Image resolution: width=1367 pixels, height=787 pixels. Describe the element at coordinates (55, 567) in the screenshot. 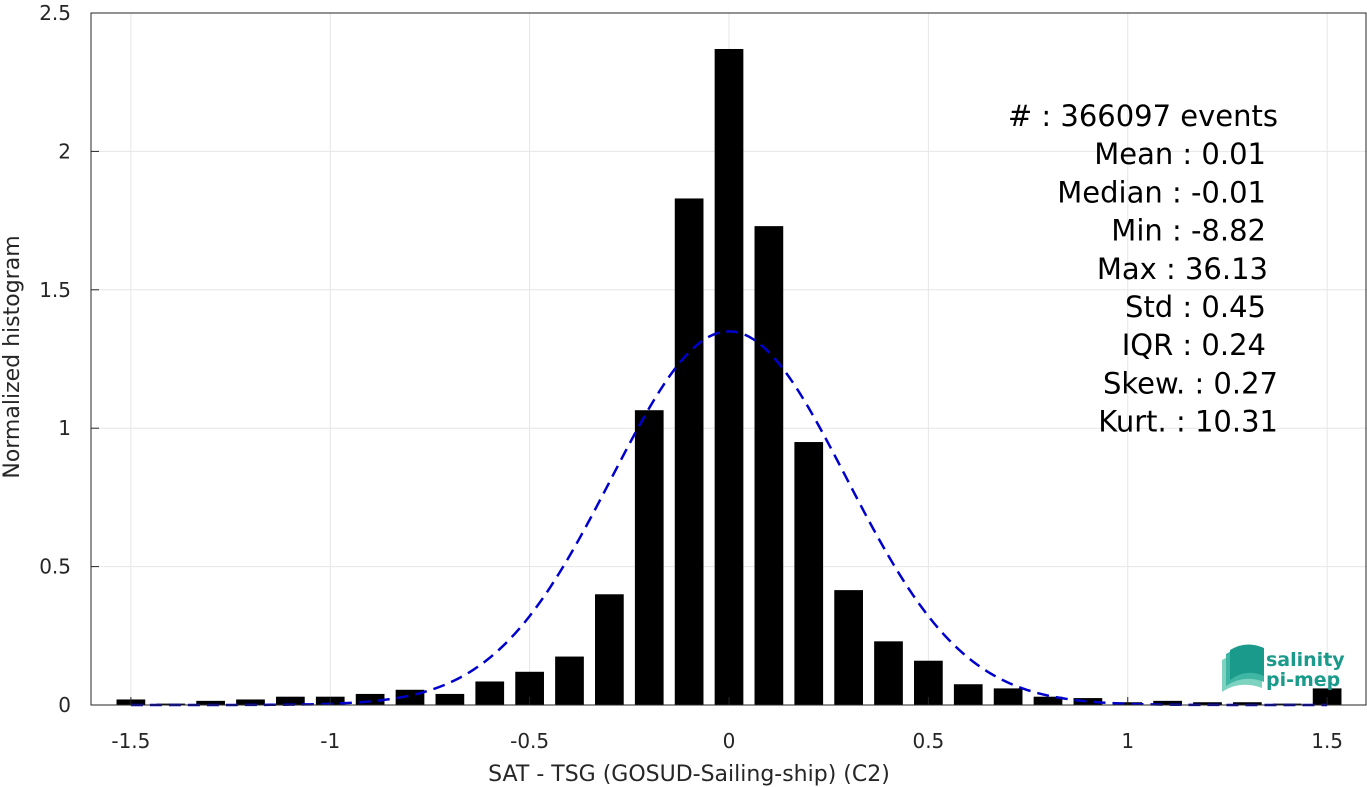

I see `y-tick-label: 0.5` at that location.